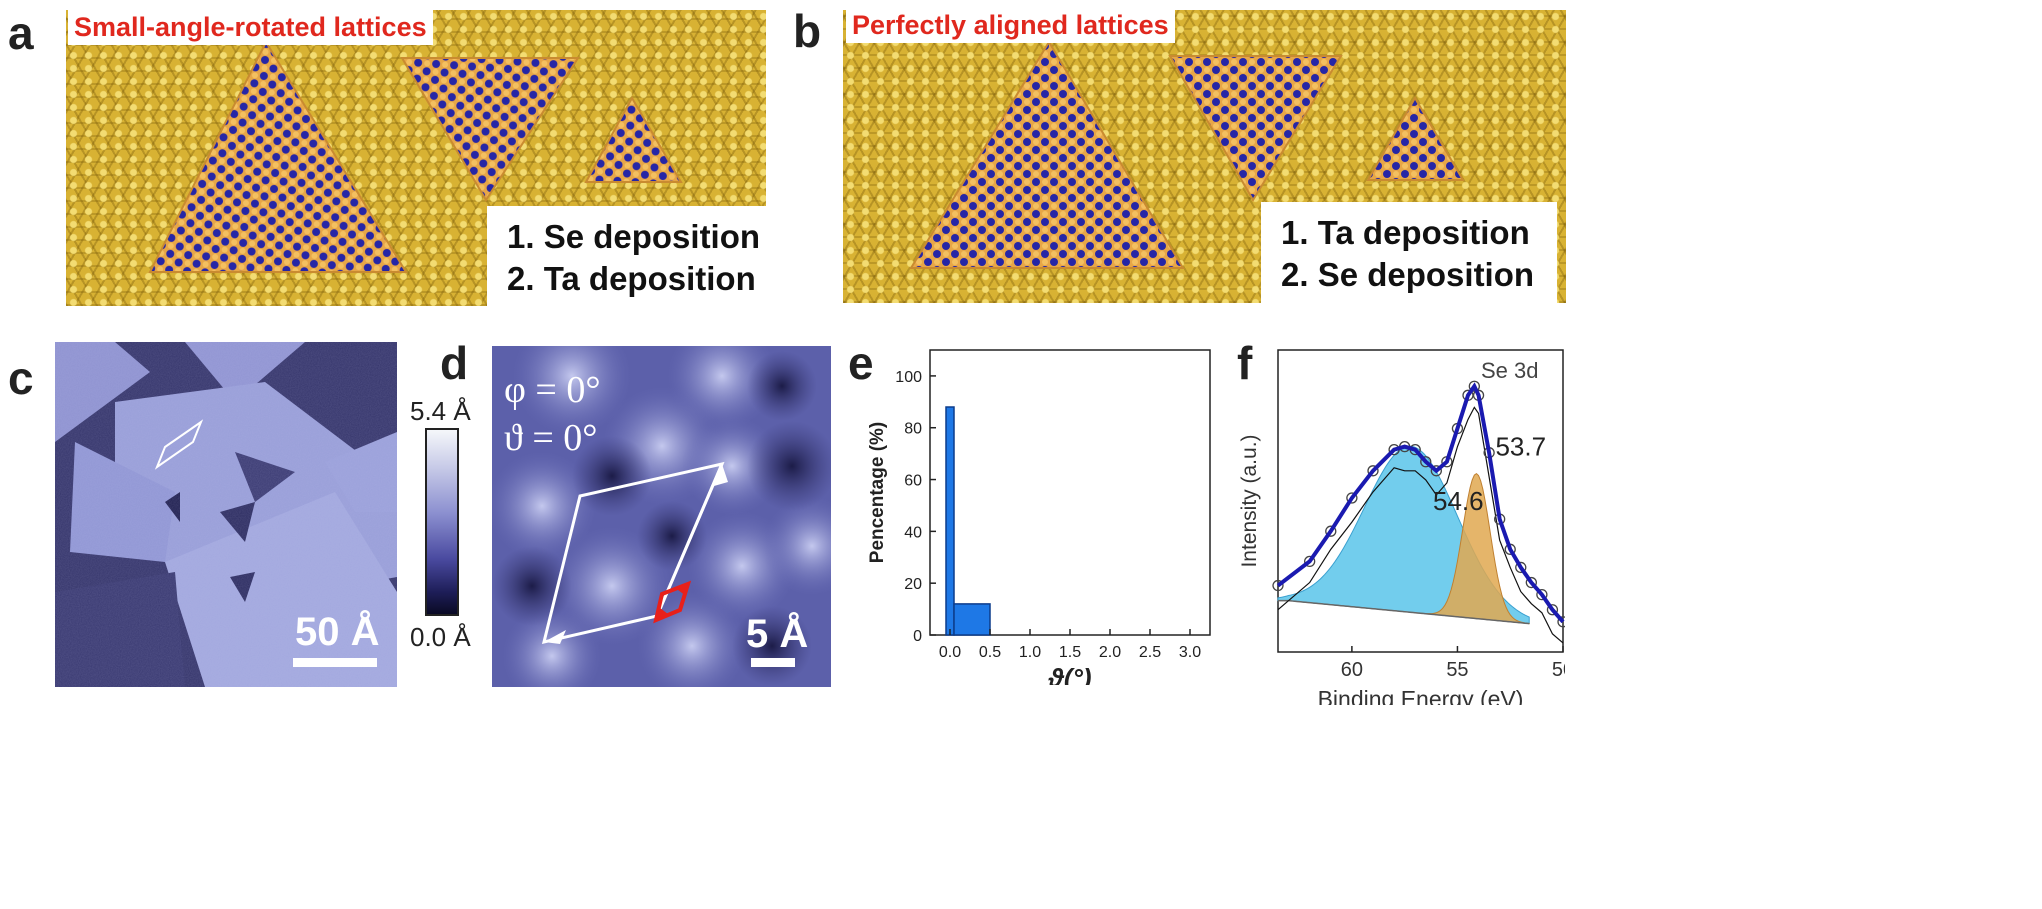 The width and height of the screenshot is (2042, 909). I want to click on chart-f-x-tick-label-2: 50, so click(1558, 670).